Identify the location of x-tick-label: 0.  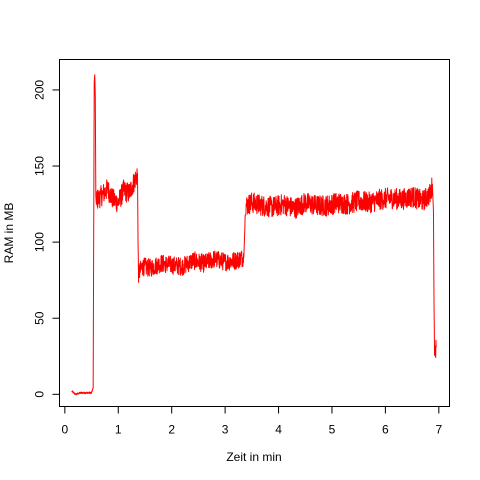
(64, 430).